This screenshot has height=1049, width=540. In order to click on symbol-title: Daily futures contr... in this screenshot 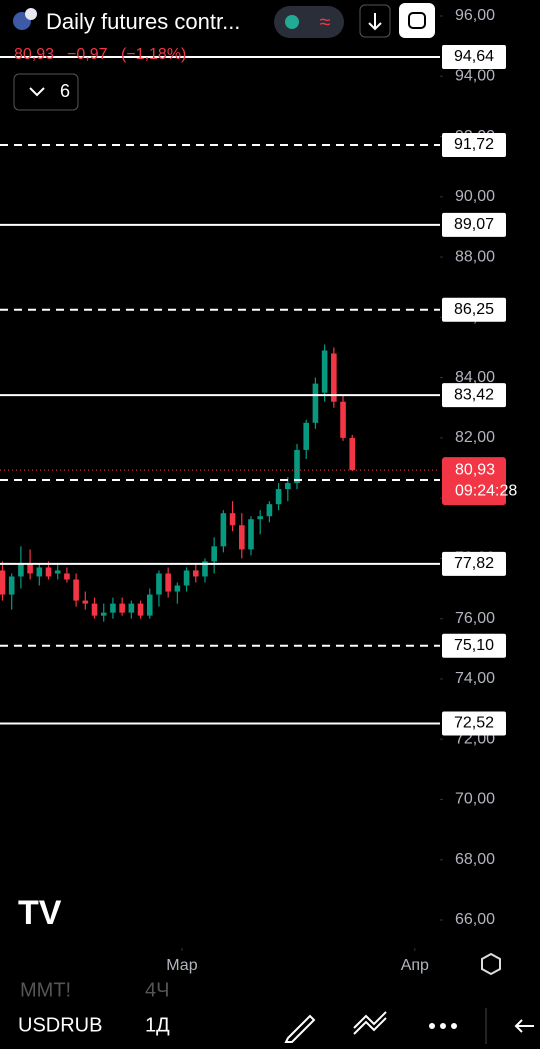, I will do `click(143, 21)`.